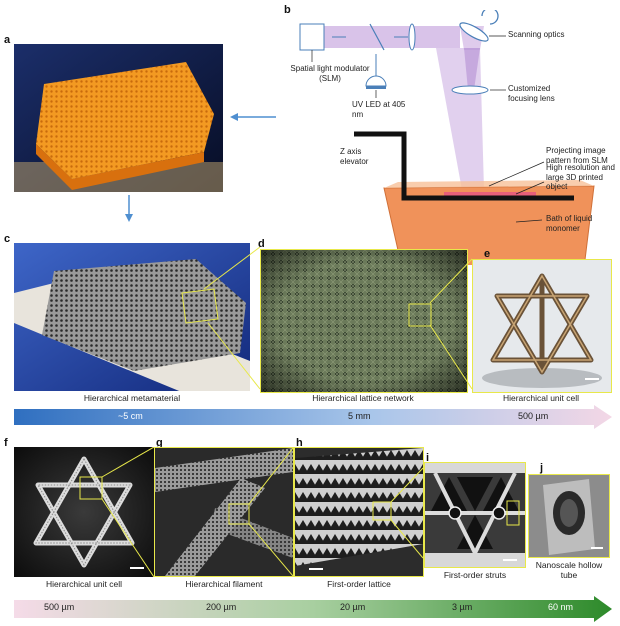 This screenshot has width=620, height=626. What do you see at coordinates (412, 37) in the screenshot?
I see `lens-icon` at bounding box center [412, 37].